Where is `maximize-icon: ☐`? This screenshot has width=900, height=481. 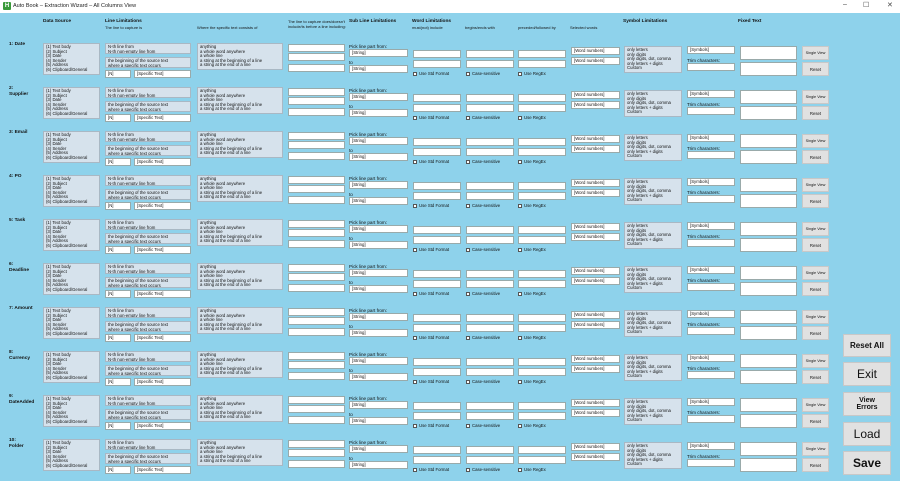 maximize-icon: ☐ is located at coordinates (866, 5).